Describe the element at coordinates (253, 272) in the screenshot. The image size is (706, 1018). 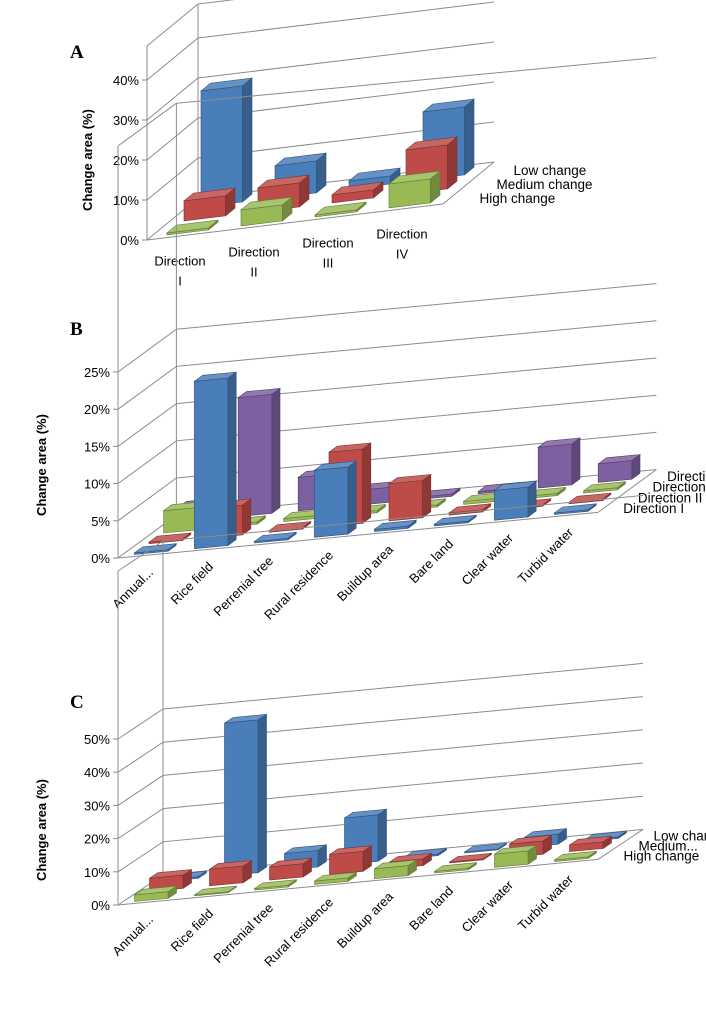
I see `category-label: II` at that location.